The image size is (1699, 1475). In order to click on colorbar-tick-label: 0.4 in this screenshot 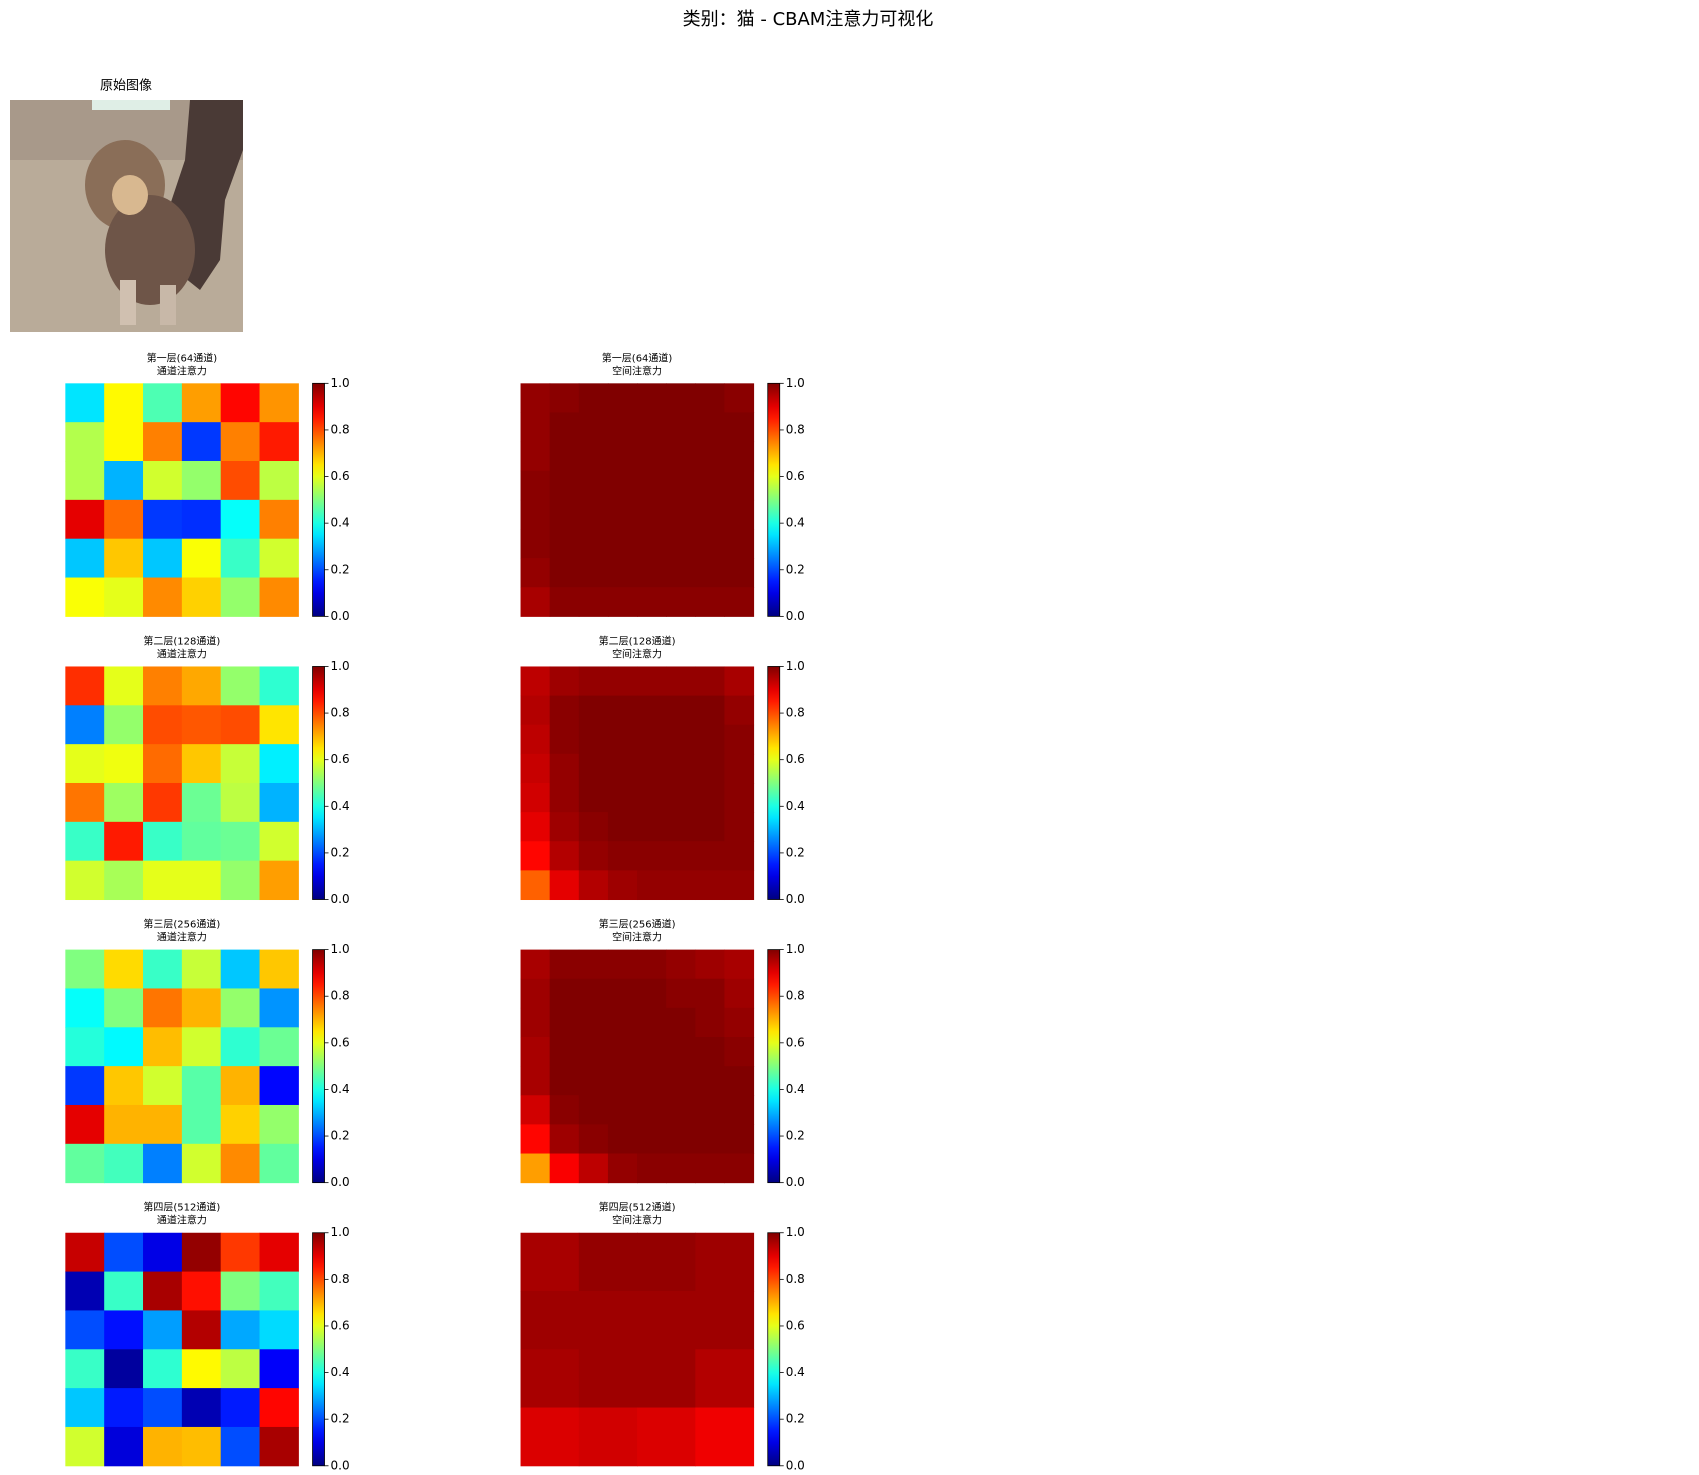, I will do `click(340, 1089)`.